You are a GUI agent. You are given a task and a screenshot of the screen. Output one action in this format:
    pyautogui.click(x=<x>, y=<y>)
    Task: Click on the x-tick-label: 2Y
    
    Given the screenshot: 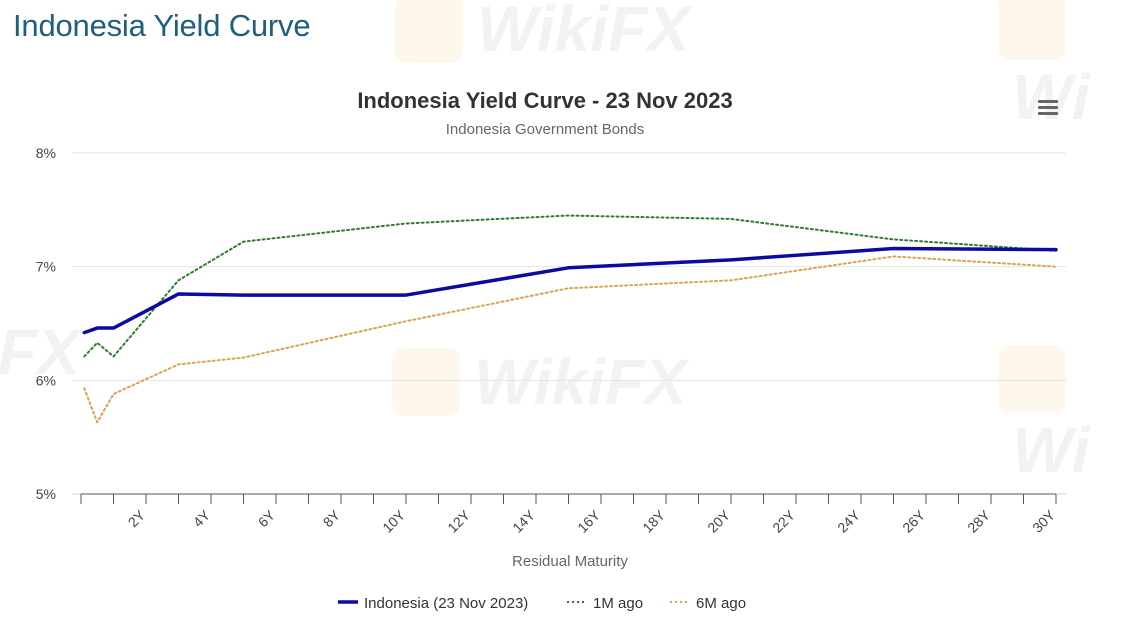 What is the action you would take?
    pyautogui.click(x=137, y=518)
    